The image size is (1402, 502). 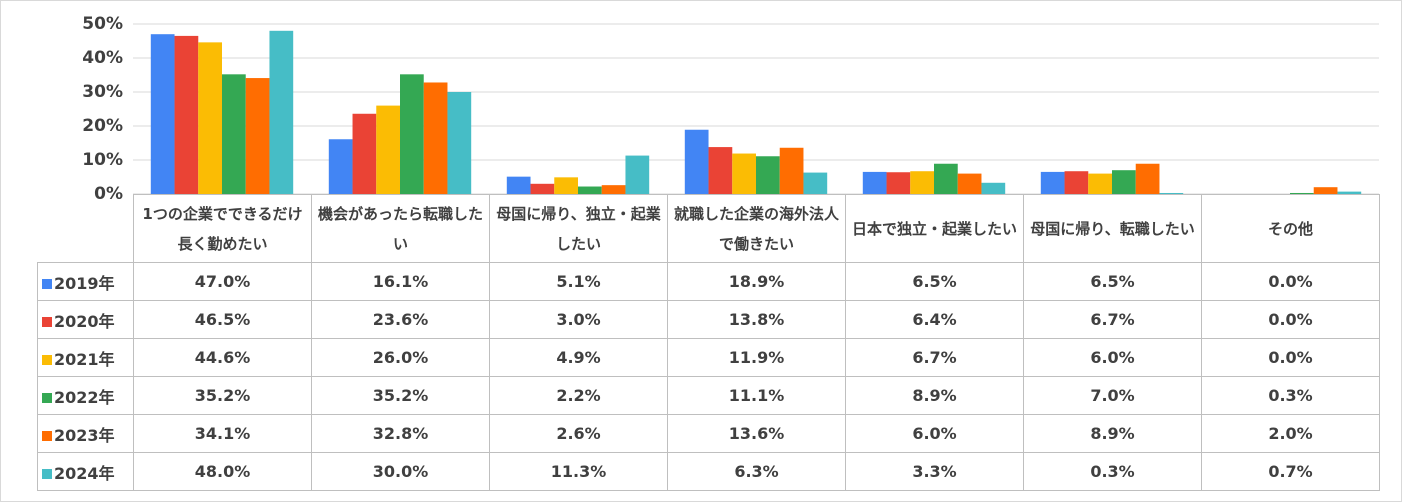 I want to click on value-cell: 18.9%, so click(x=756, y=281).